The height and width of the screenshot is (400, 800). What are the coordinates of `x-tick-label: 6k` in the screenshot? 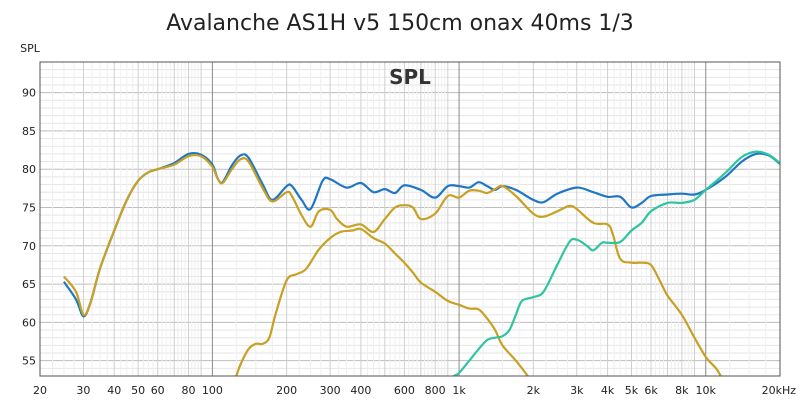 It's located at (651, 390).